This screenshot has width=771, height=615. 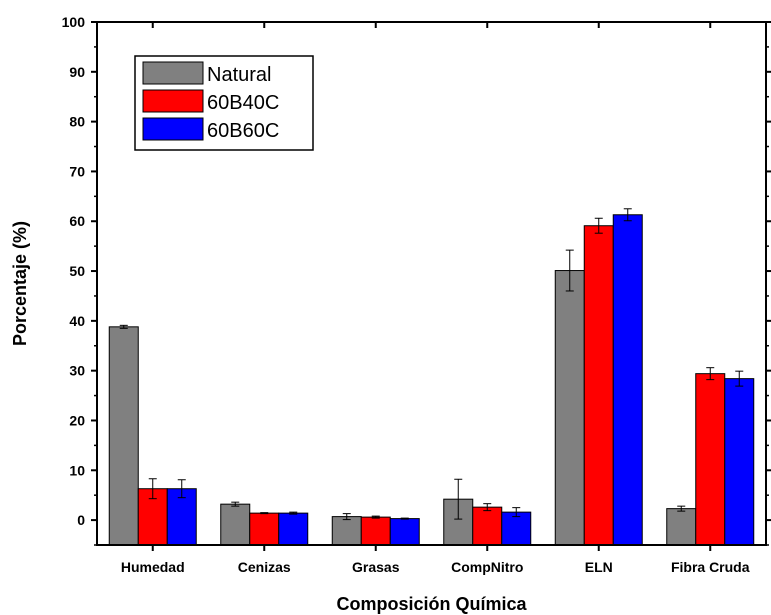 What do you see at coordinates (153, 567) in the screenshot?
I see `x-tick-label: Humedad` at bounding box center [153, 567].